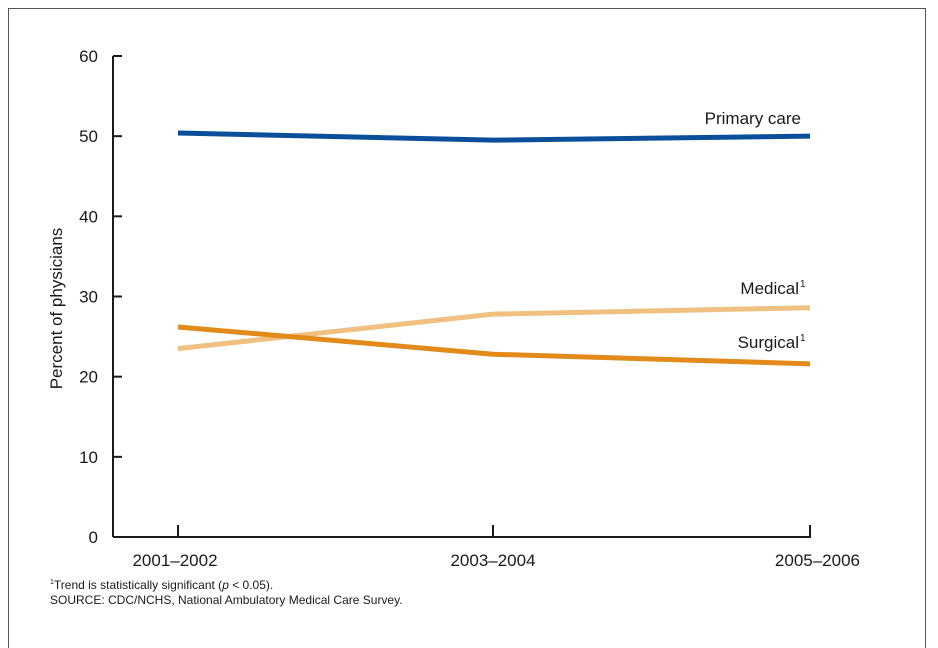  Describe the element at coordinates (88, 136) in the screenshot. I see `y-tick-label: 50` at that location.